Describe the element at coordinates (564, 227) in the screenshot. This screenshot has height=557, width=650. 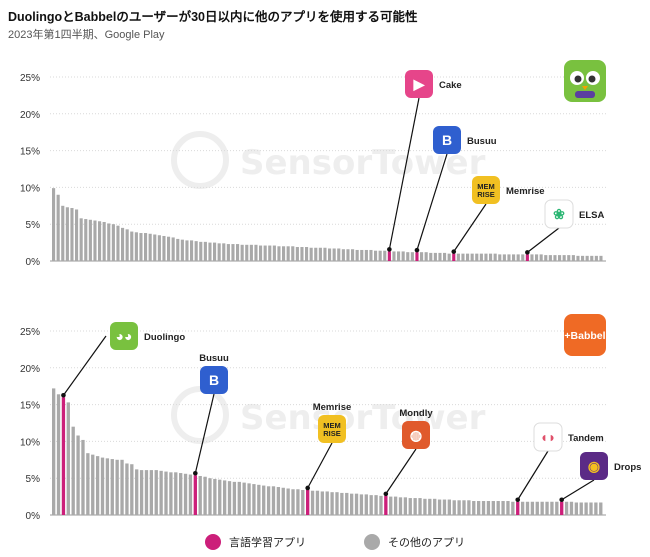
I see `callout-elsa: ❀ ELSA` at that location.